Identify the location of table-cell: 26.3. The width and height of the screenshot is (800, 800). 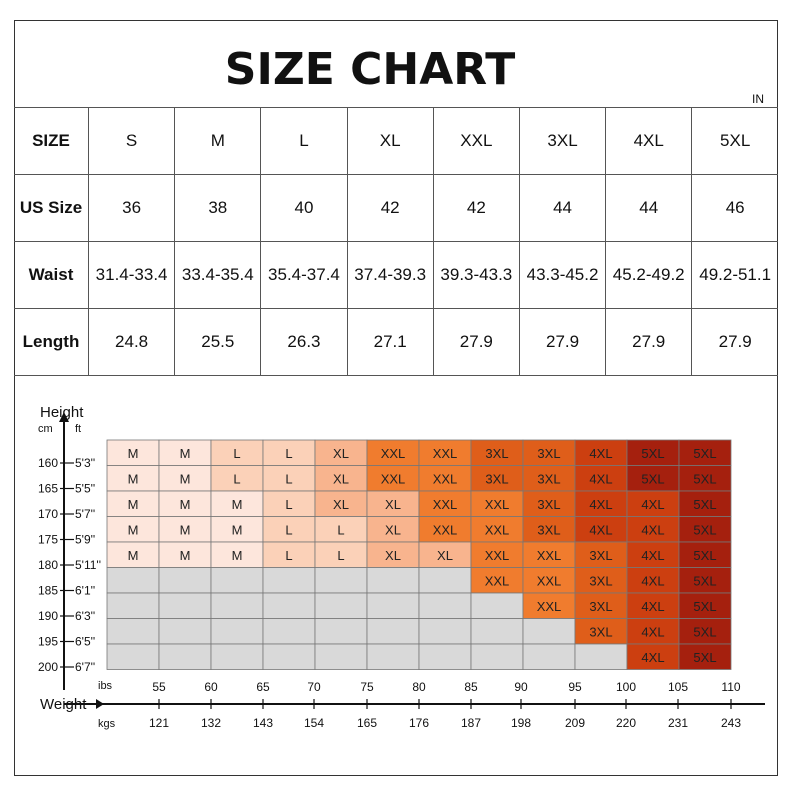
(304, 342).